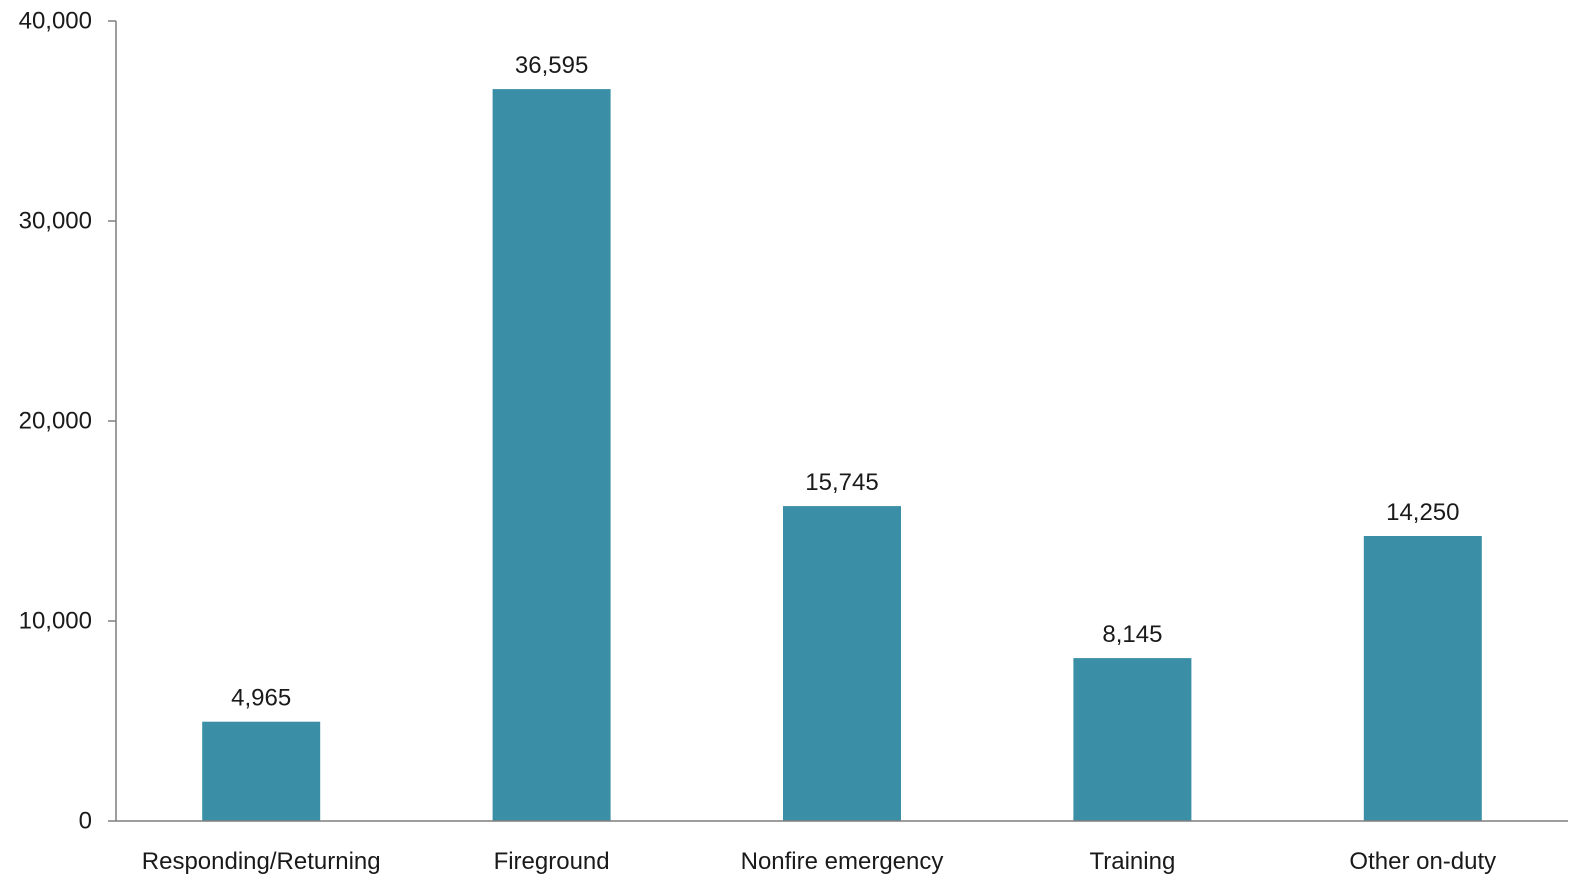 The height and width of the screenshot is (889, 1589). Describe the element at coordinates (261, 861) in the screenshot. I see `x-category-label: Responding/Returning` at that location.